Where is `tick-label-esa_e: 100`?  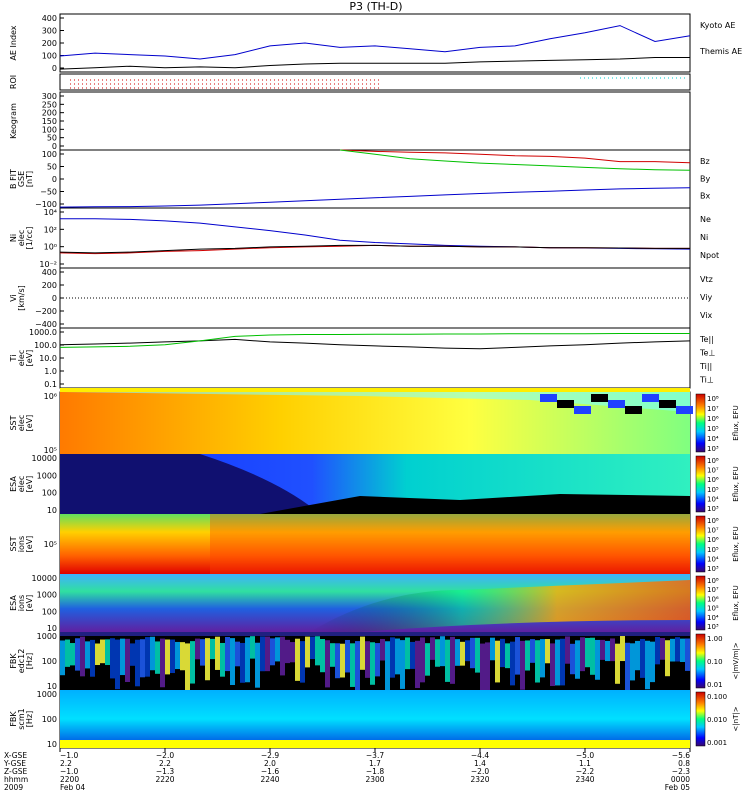
tick-label-esa_e: 100 is located at coordinates (49, 493).